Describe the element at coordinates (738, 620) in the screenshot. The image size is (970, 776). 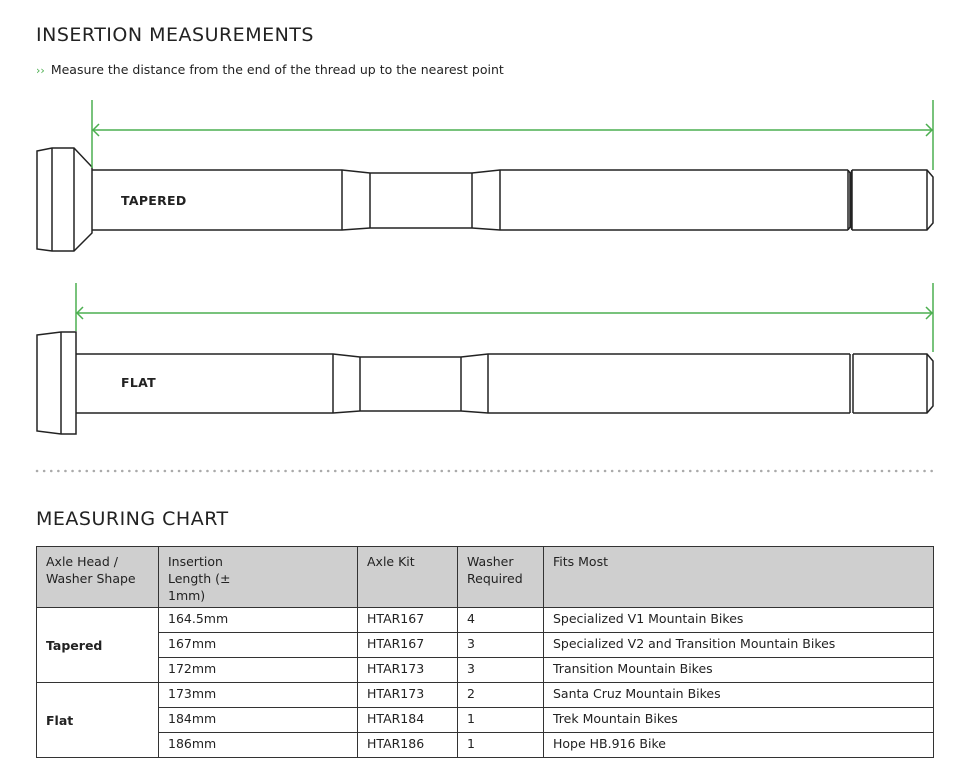
I see `fits-cell: Specialized V1 Mountain Bikes` at that location.